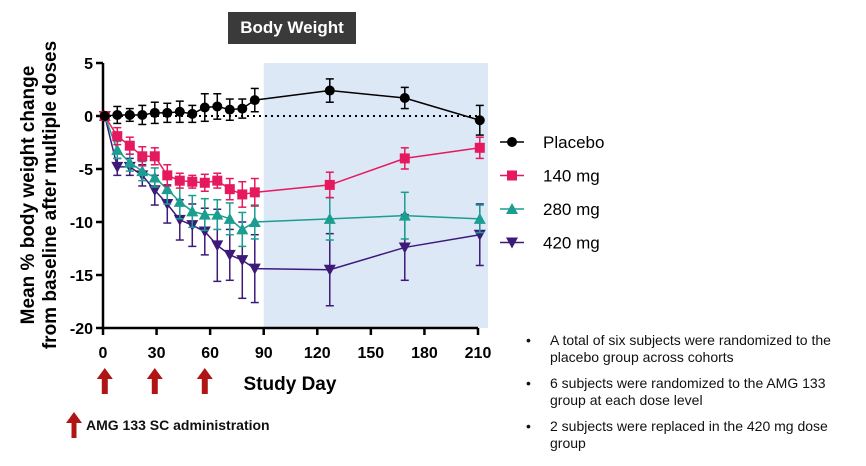 The width and height of the screenshot is (866, 466). I want to click on y-axis-title-line-1: Mean % body weight change, so click(28, 195).